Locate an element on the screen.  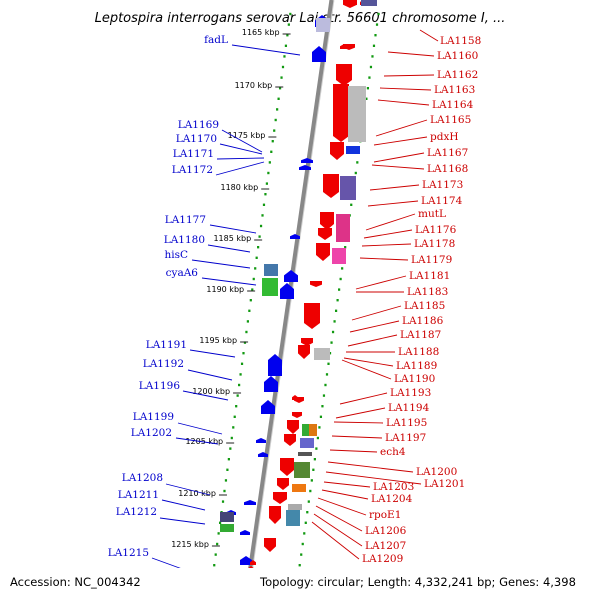
left-gene-label: LA1215 is located at coordinates (128, 553).